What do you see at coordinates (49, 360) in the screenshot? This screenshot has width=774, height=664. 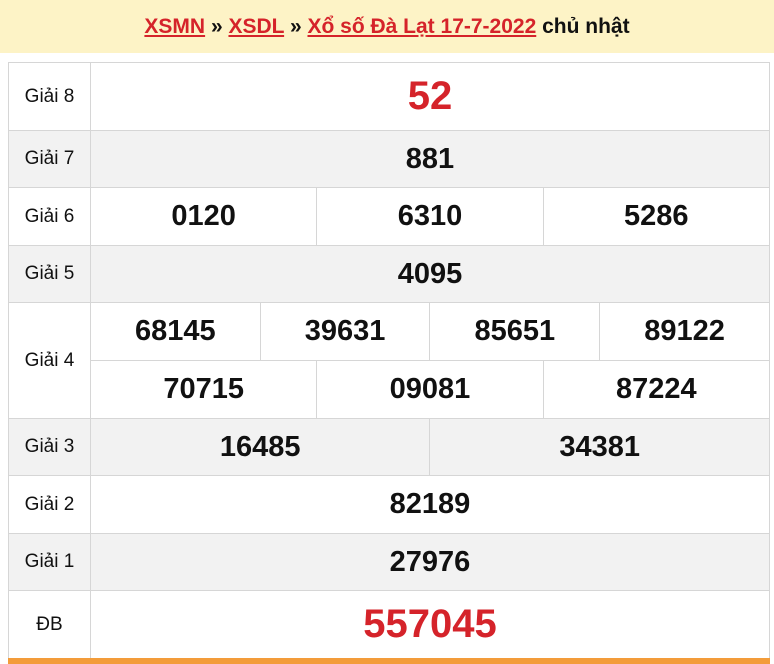 I see `prize-label: Giải 4` at bounding box center [49, 360].